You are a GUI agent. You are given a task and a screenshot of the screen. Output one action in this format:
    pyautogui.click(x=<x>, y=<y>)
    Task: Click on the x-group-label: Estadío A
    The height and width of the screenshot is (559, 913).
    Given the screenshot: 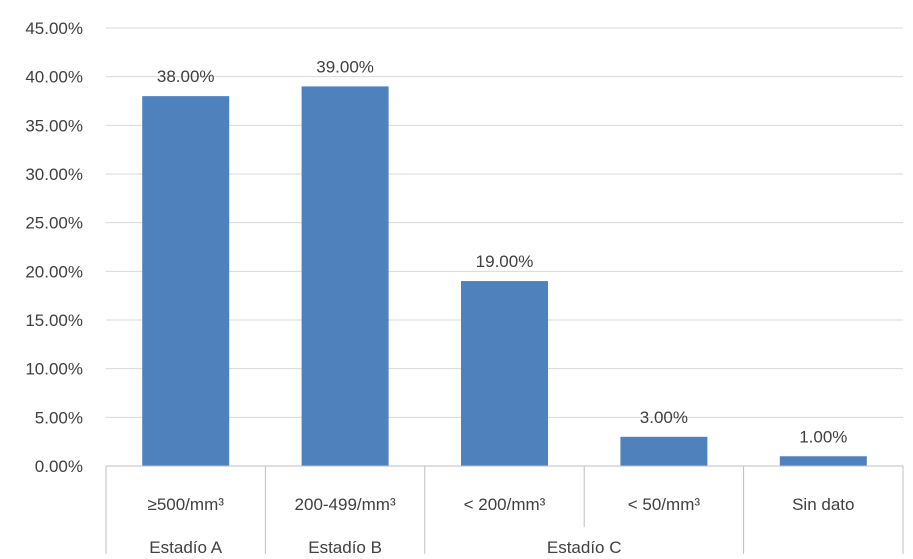 What is the action you would take?
    pyautogui.click(x=185, y=546)
    